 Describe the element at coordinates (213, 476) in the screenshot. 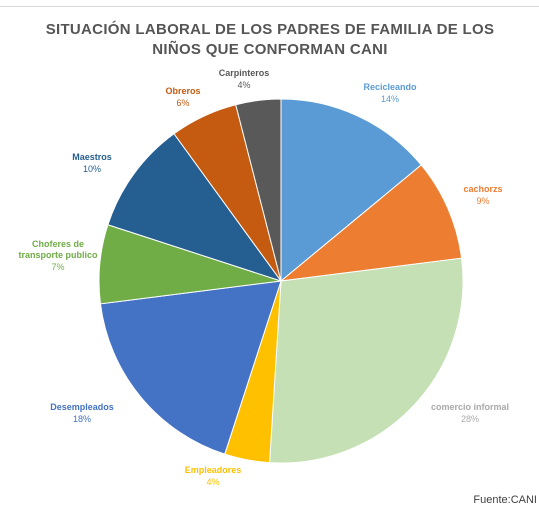

I see `slice-label: Empleadores 4%` at that location.